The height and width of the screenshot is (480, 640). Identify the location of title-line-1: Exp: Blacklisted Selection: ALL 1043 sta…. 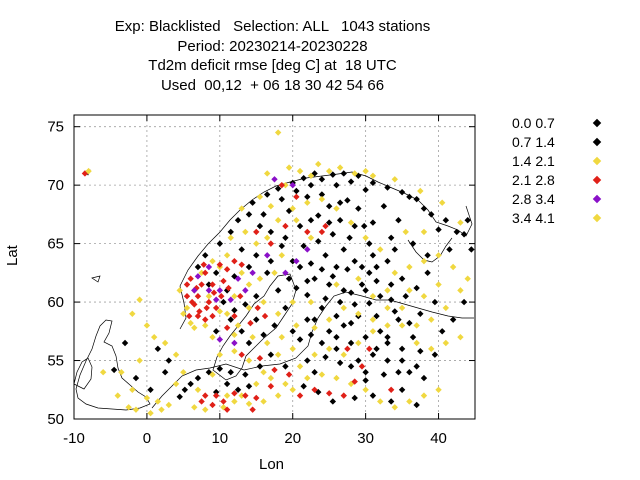
(272, 26).